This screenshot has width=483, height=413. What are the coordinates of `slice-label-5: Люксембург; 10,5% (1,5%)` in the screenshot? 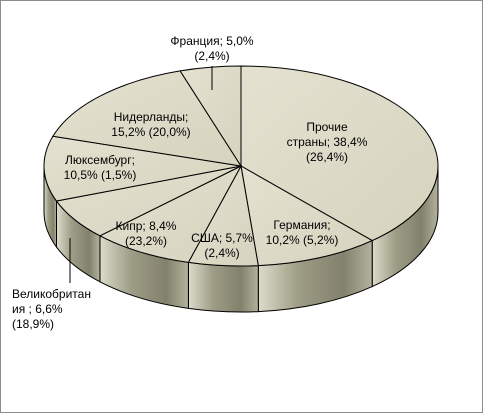 It's located at (100, 167).